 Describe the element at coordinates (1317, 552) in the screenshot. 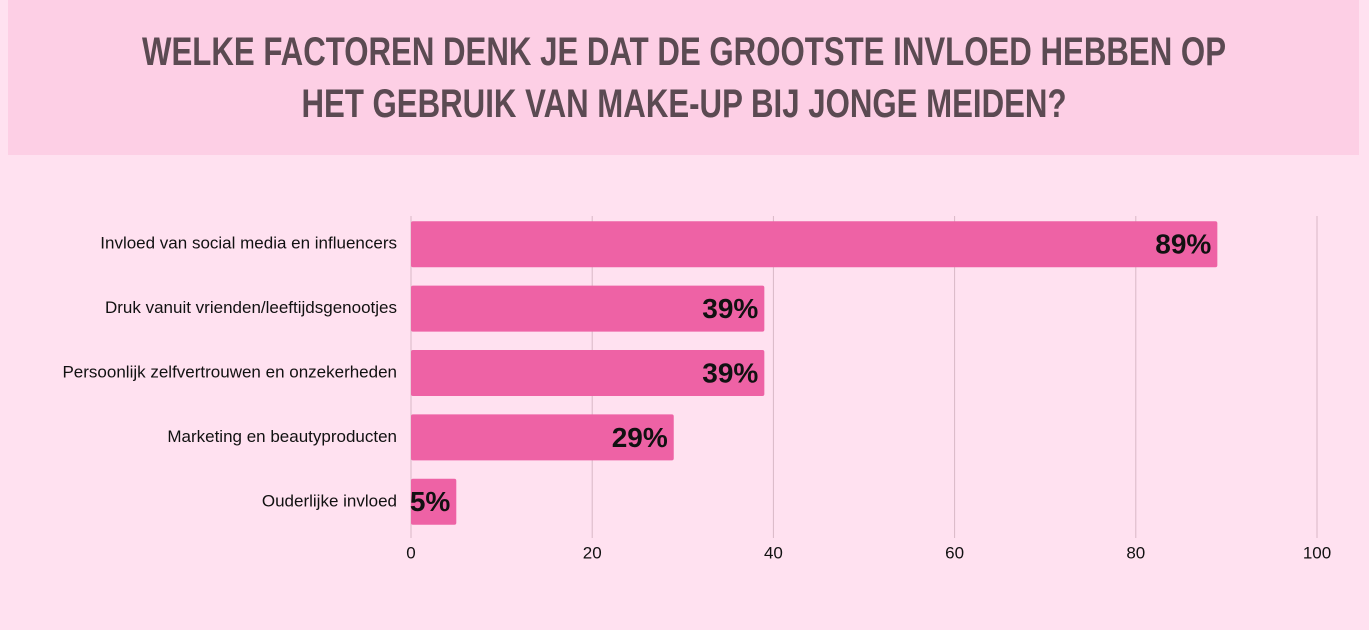

I see `x-tick-label: 100` at that location.